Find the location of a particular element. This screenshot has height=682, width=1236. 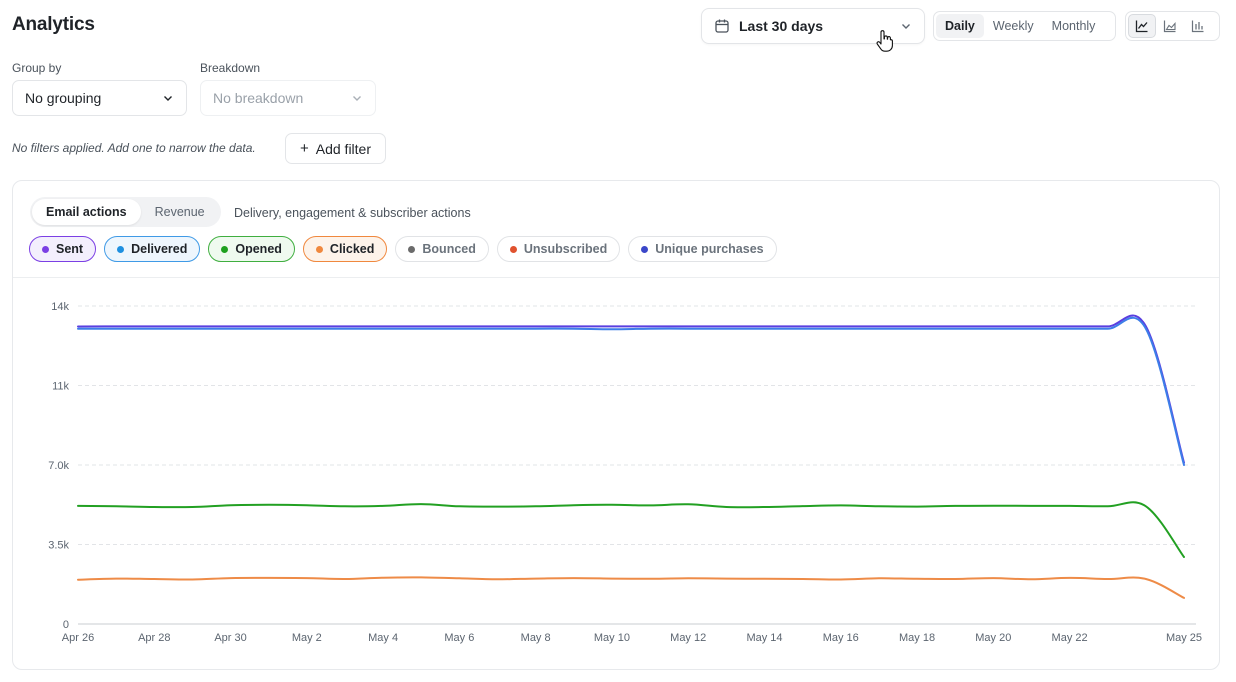

chart-type-toggle is located at coordinates (1172, 26).